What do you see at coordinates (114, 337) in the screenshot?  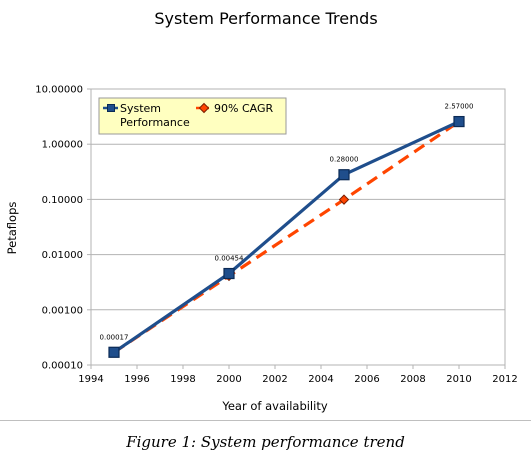 I see `data-label: 0.00017` at bounding box center [114, 337].